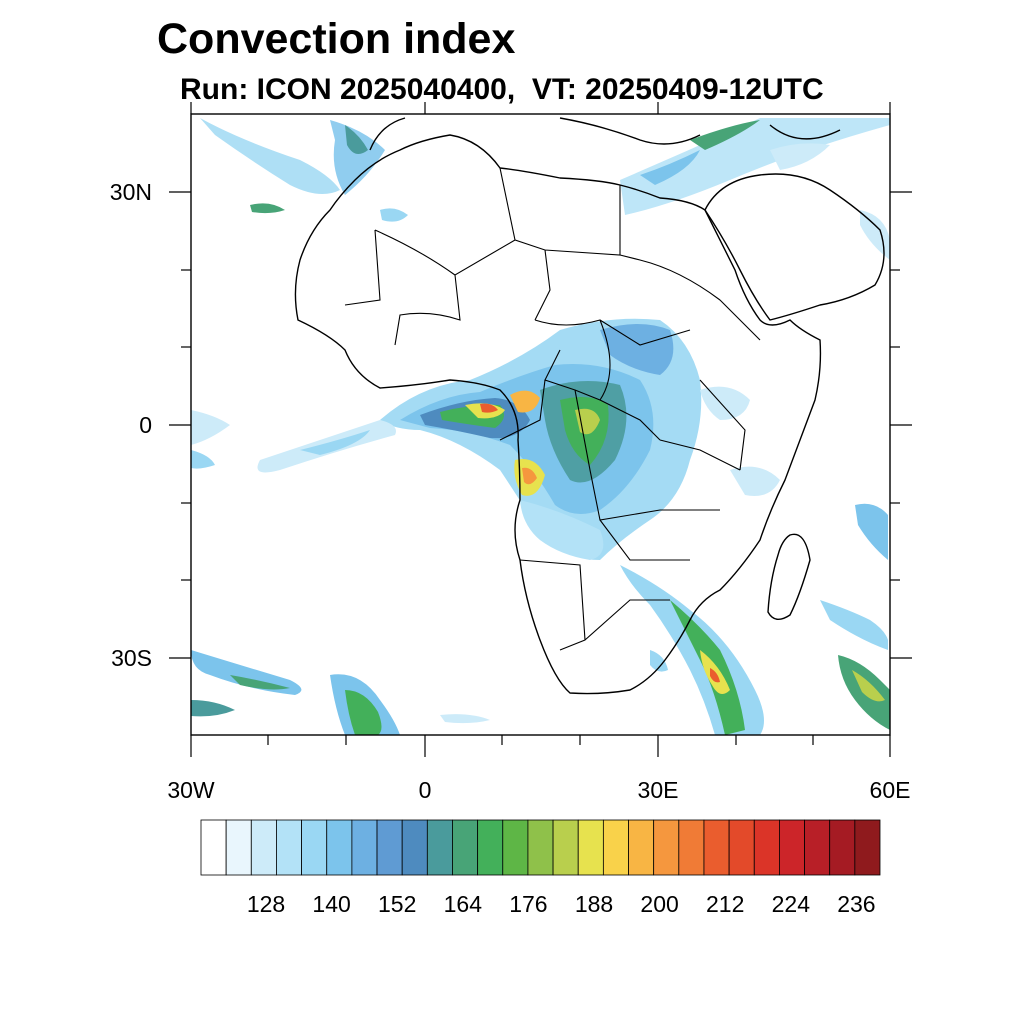 This screenshot has width=1024, height=1024. I want to click on colorbar-label: 236, so click(856, 904).